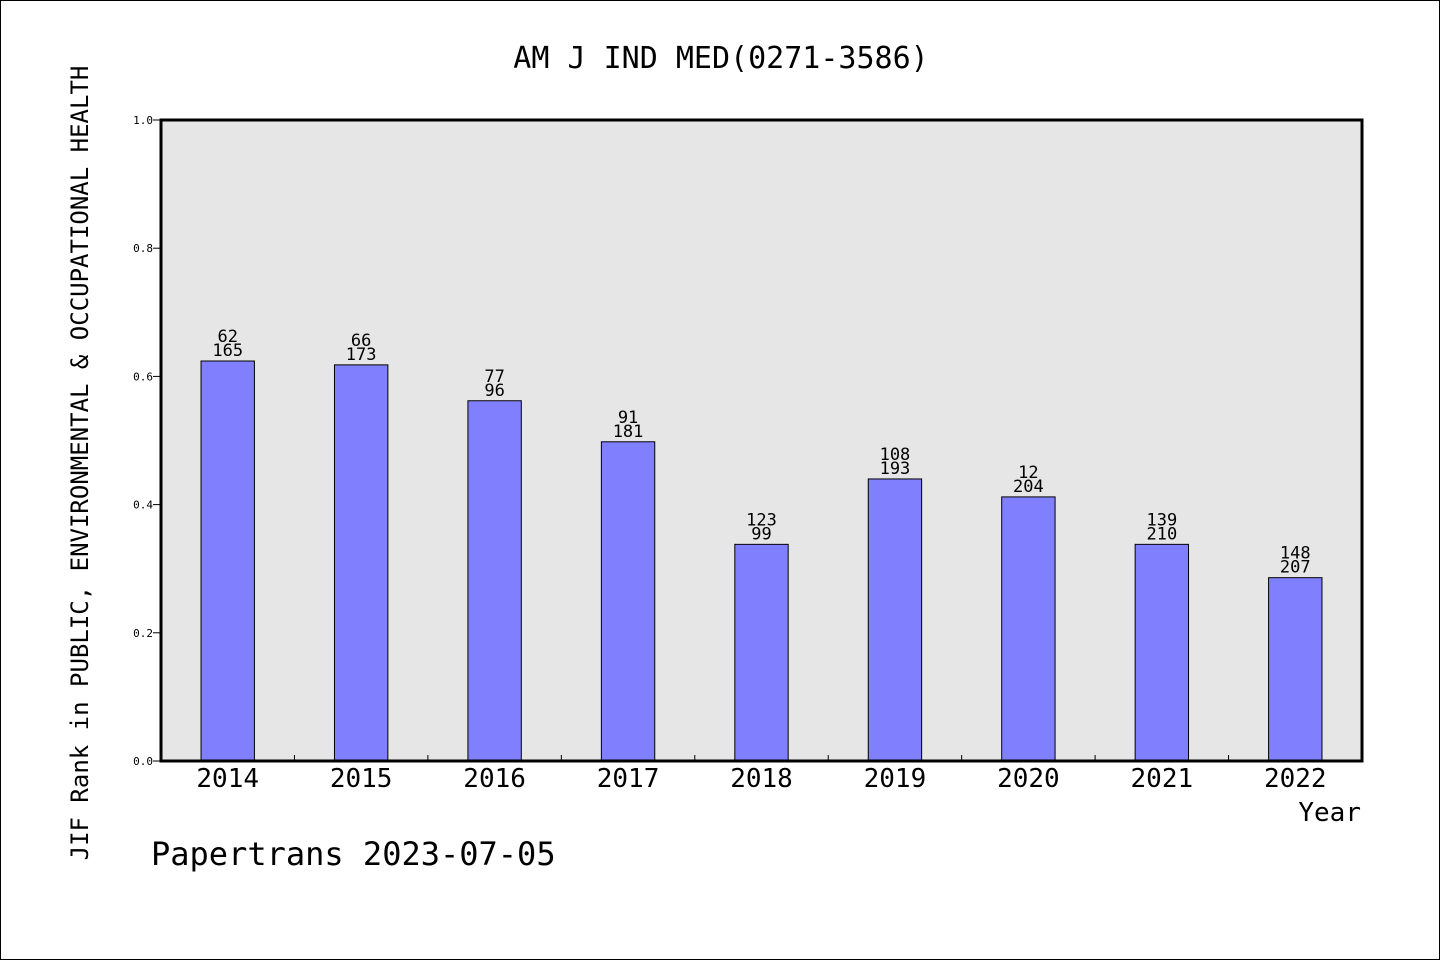  Describe the element at coordinates (1028, 473) in the screenshot. I see `bar-label-top-2020: 12` at that location.